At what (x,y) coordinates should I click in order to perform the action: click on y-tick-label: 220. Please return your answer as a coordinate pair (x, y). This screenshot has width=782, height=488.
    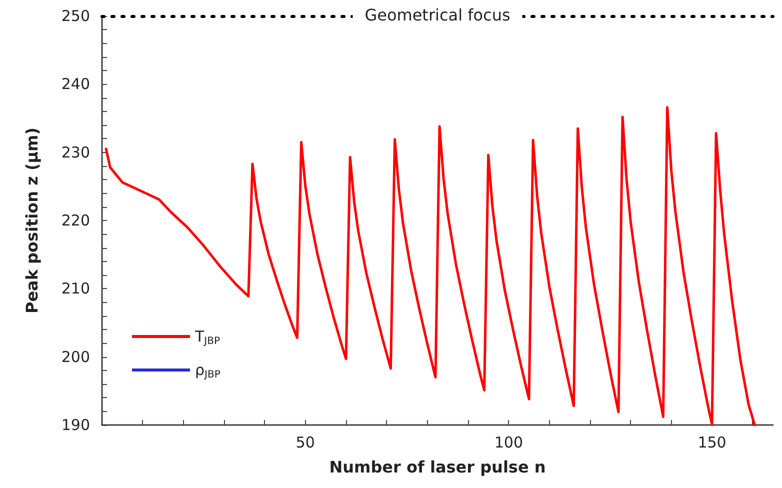
    Looking at the image, I should click on (75, 221).